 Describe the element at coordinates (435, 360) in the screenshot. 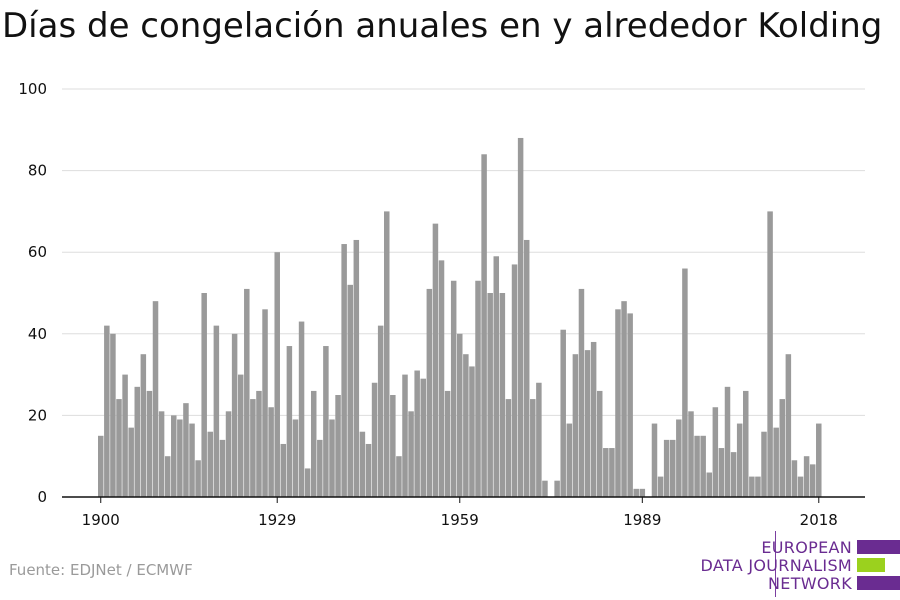

I see `bar-1955` at that location.